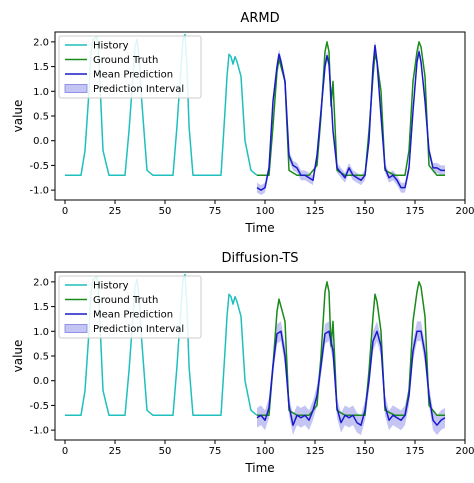 The height and width of the screenshot is (483, 474). Describe the element at coordinates (259, 258) in the screenshot. I see `chart-title: Diffusion-TS` at that location.